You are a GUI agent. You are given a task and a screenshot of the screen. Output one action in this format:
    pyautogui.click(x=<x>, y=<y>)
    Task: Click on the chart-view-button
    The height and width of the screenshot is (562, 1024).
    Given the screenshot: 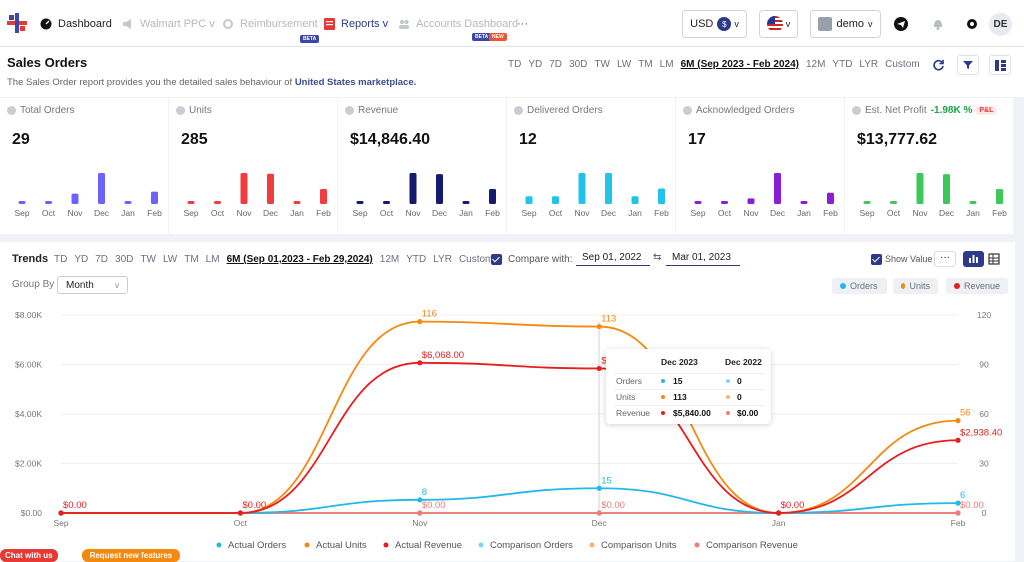 What is the action you would take?
    pyautogui.click(x=973, y=259)
    